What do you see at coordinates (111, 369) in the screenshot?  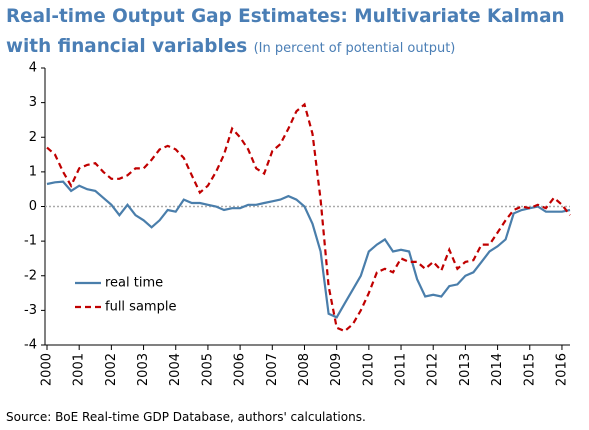 I see `x-tick-label: 2002` at bounding box center [111, 369].